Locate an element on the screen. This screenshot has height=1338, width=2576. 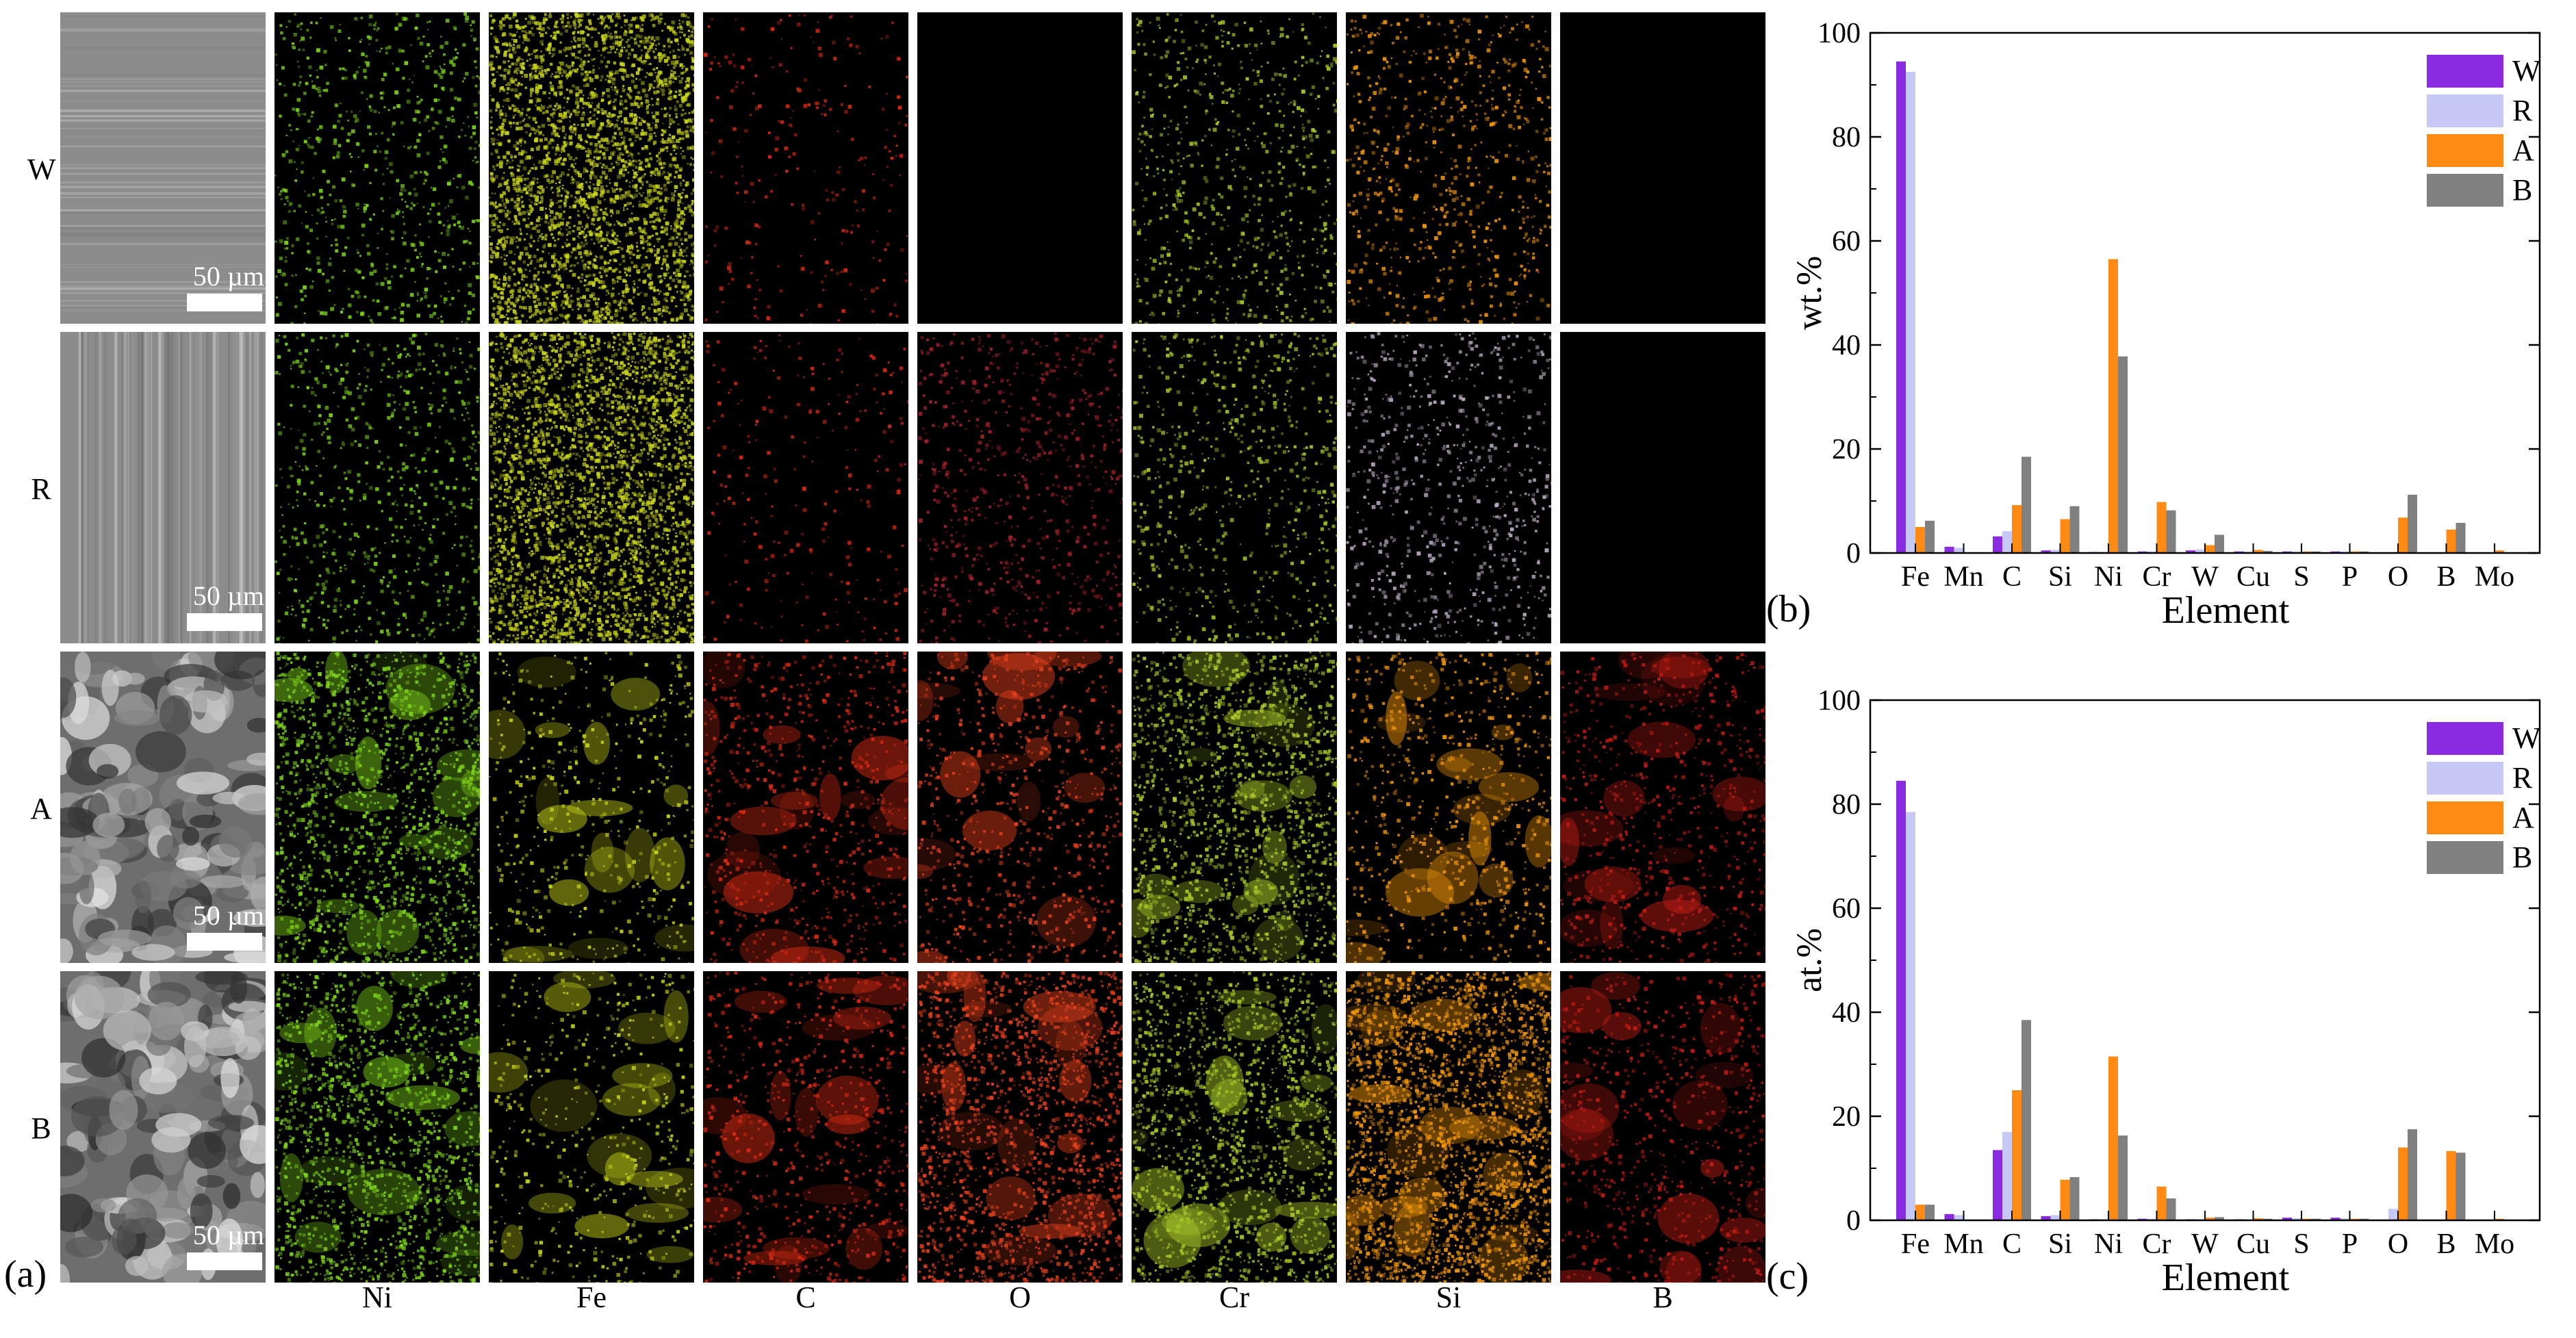
x-tick-label-Mn: Mn is located at coordinates (1963, 577).